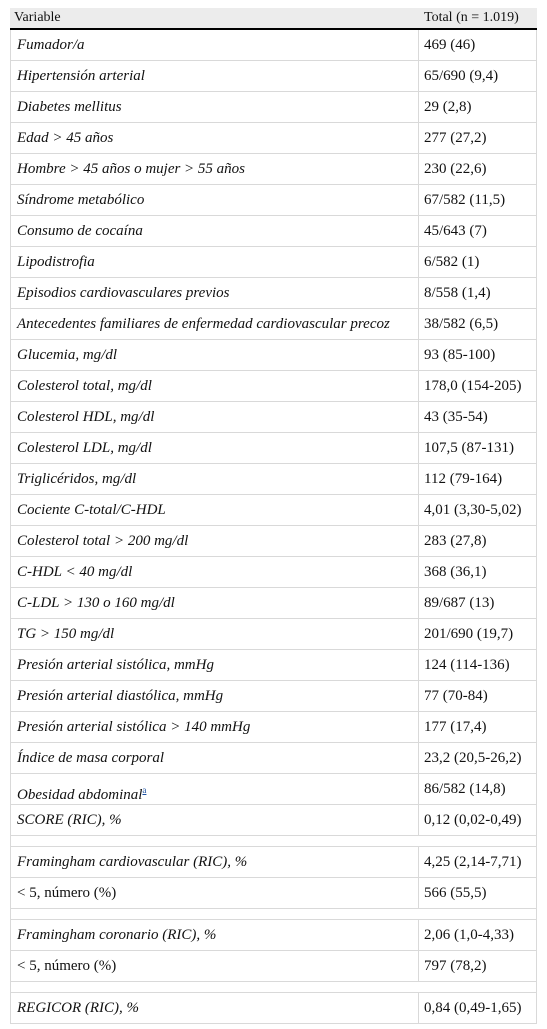 The height and width of the screenshot is (1029, 547). I want to click on row-label-text: REGICOR (RIC), %, so click(78, 1008).